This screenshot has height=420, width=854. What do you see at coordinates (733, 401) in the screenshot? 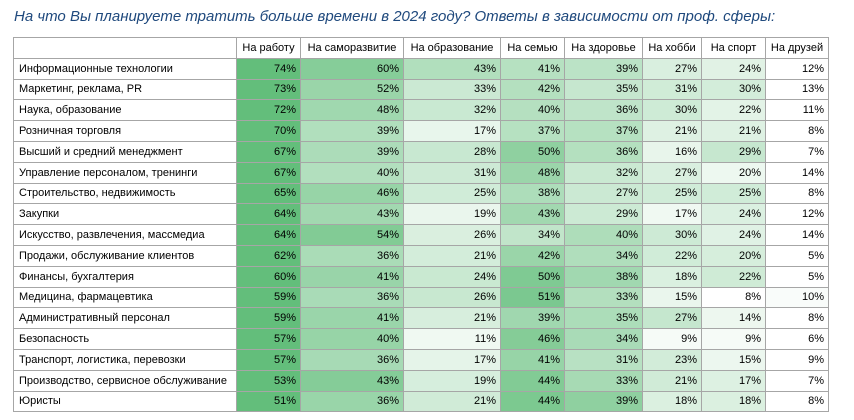
I see `value-cell: 18%` at bounding box center [733, 401].